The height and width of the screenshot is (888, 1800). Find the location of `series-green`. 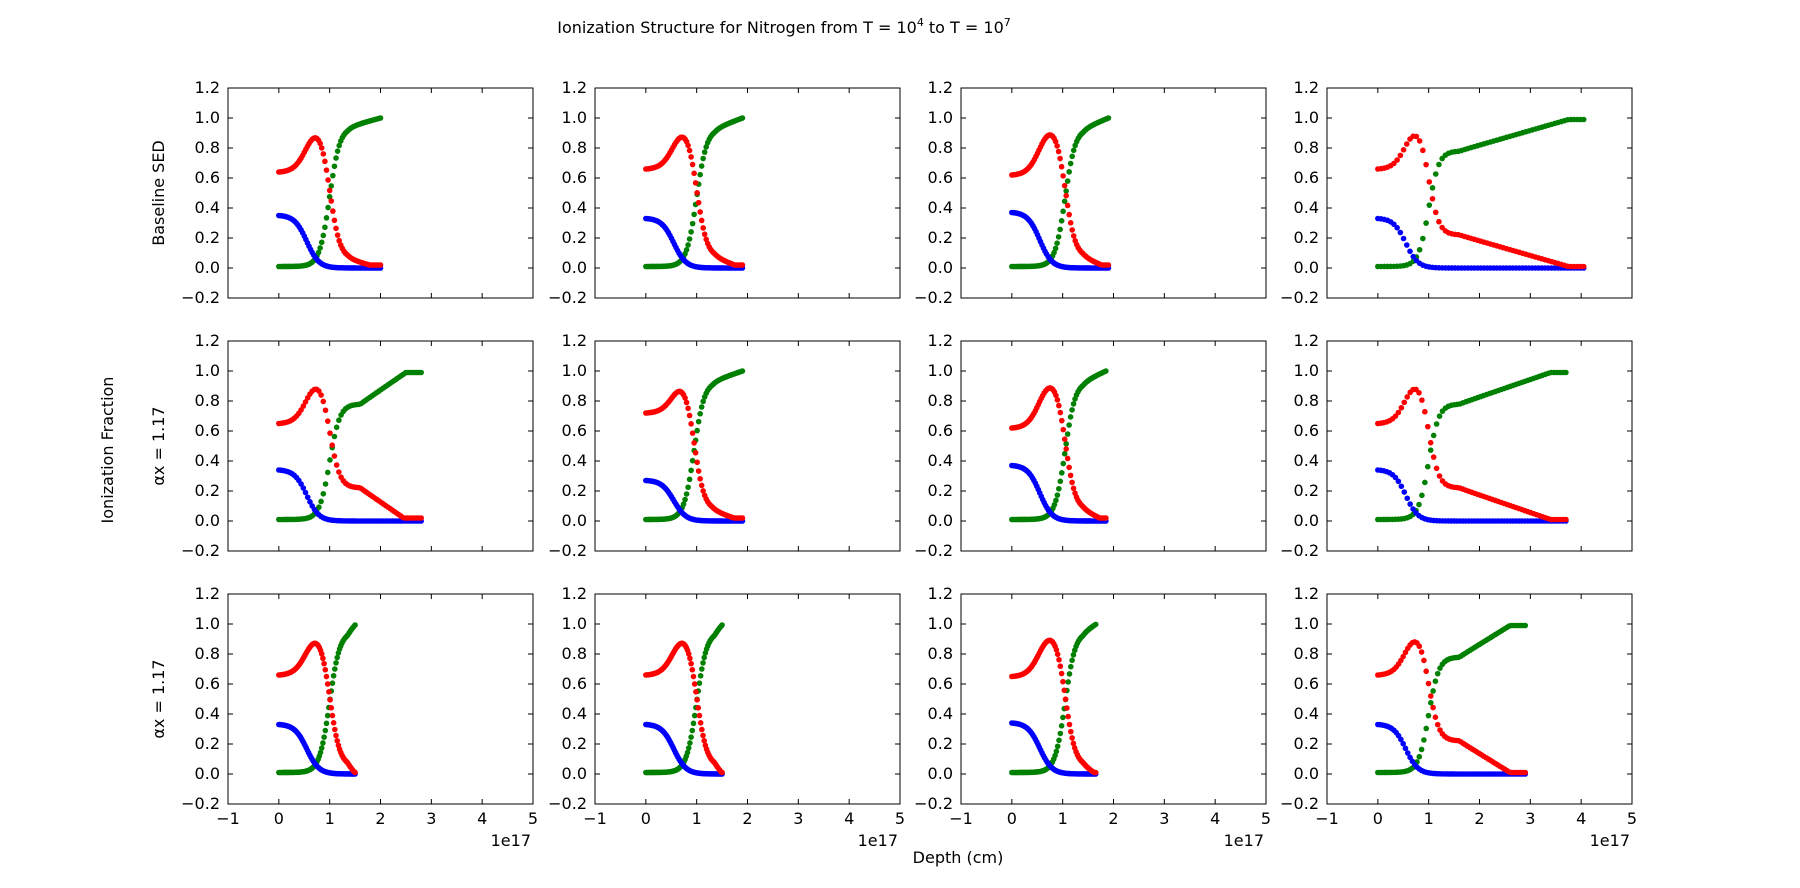

series-green is located at coordinates (1059, 445).